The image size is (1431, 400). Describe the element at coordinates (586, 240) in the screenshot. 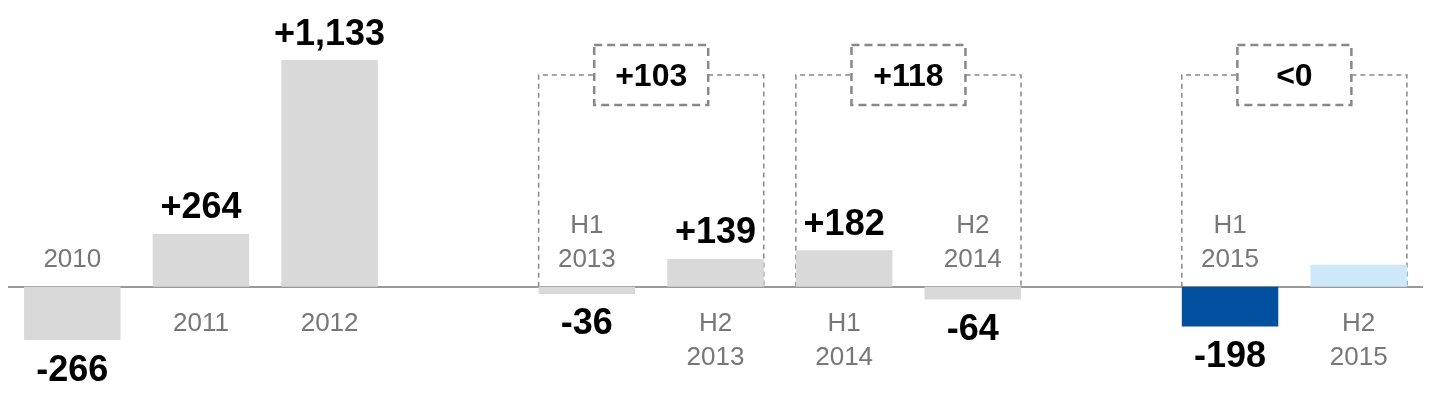

I see `x-tick-label: H1 2013` at that location.